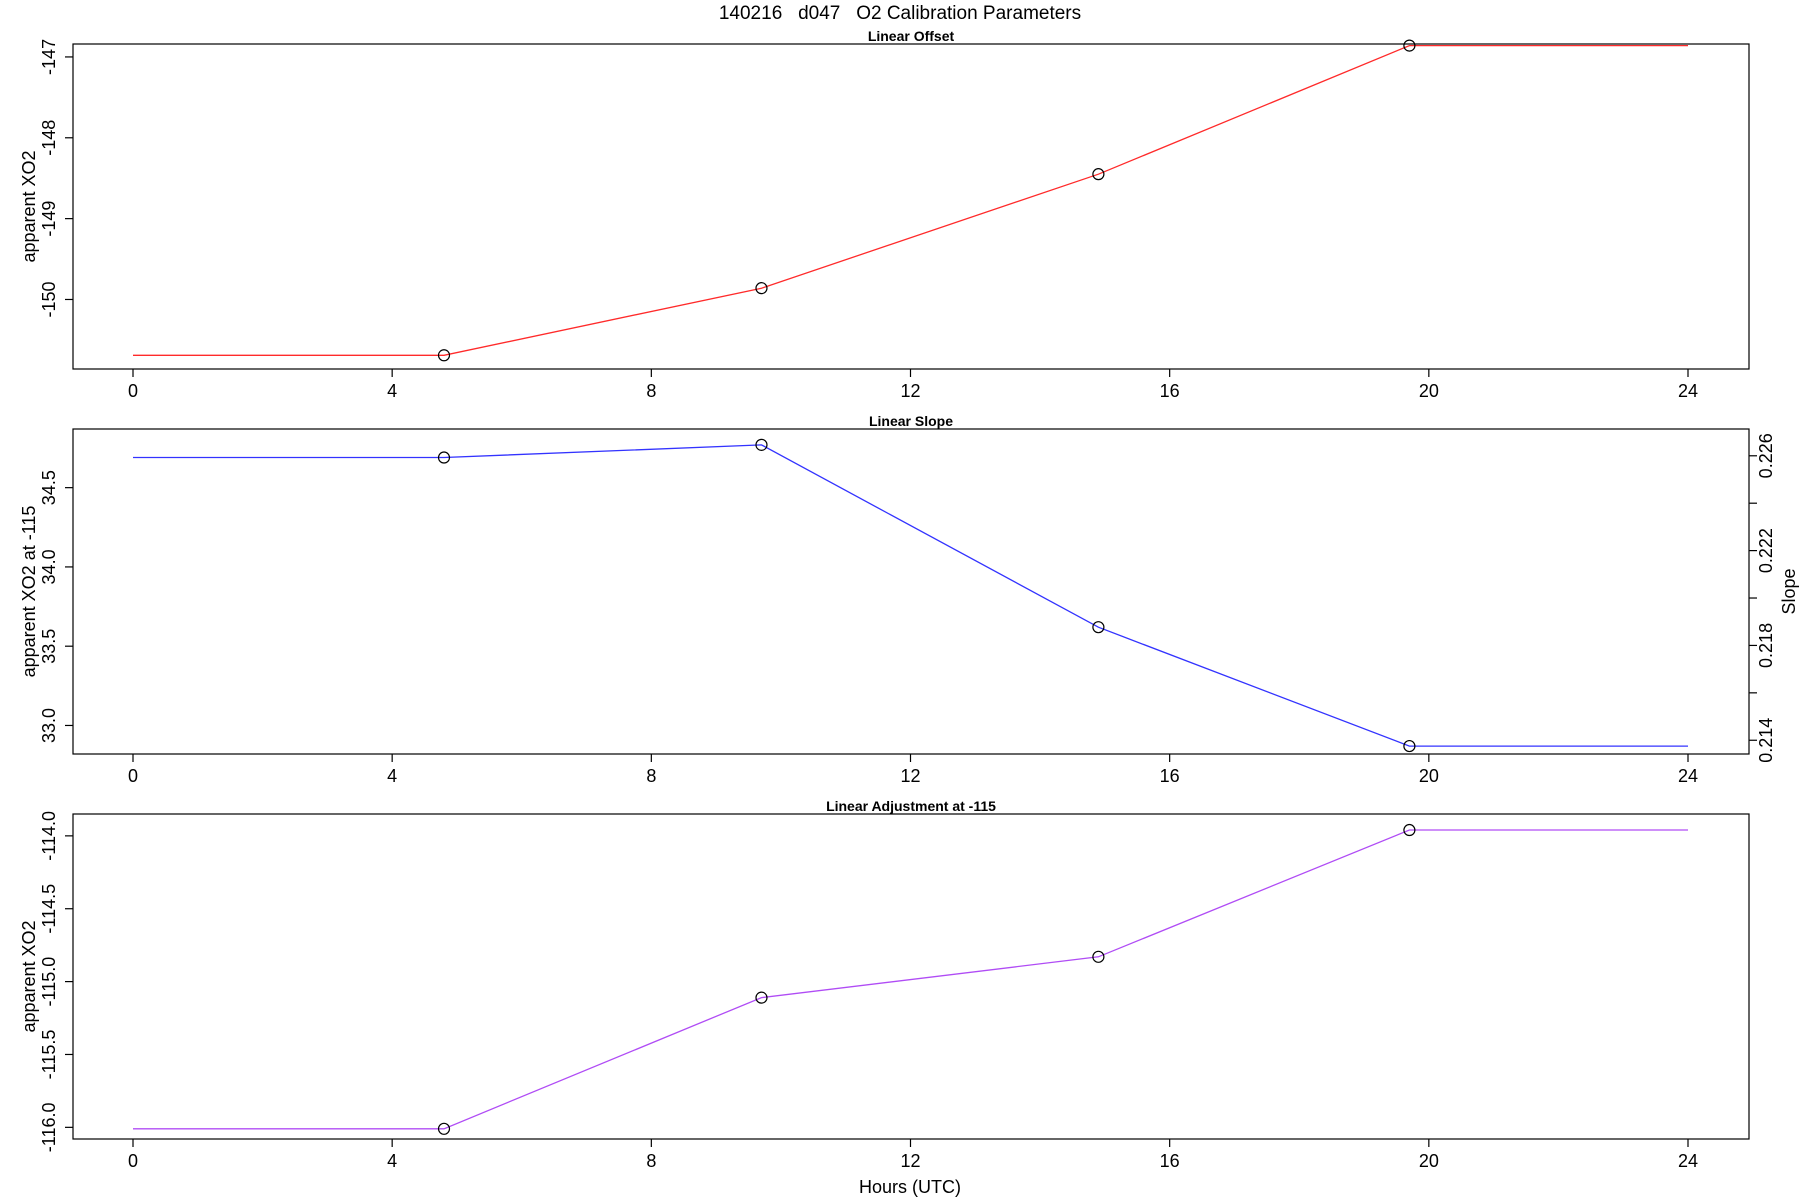 Image resolution: width=1800 pixels, height=1200 pixels. What do you see at coordinates (1766, 455) in the screenshot?
I see `y2-tick-label: 0.226` at bounding box center [1766, 455].